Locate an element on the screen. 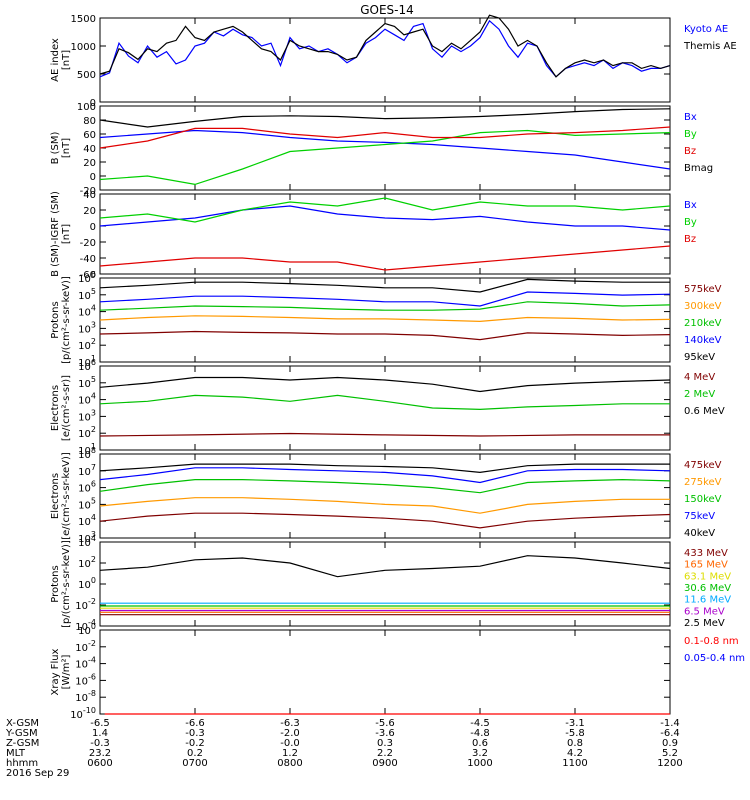 Image resolution: width=750 pixels, height=800 pixels. y-tick-label: 10⁴ is located at coordinates (87, 311).